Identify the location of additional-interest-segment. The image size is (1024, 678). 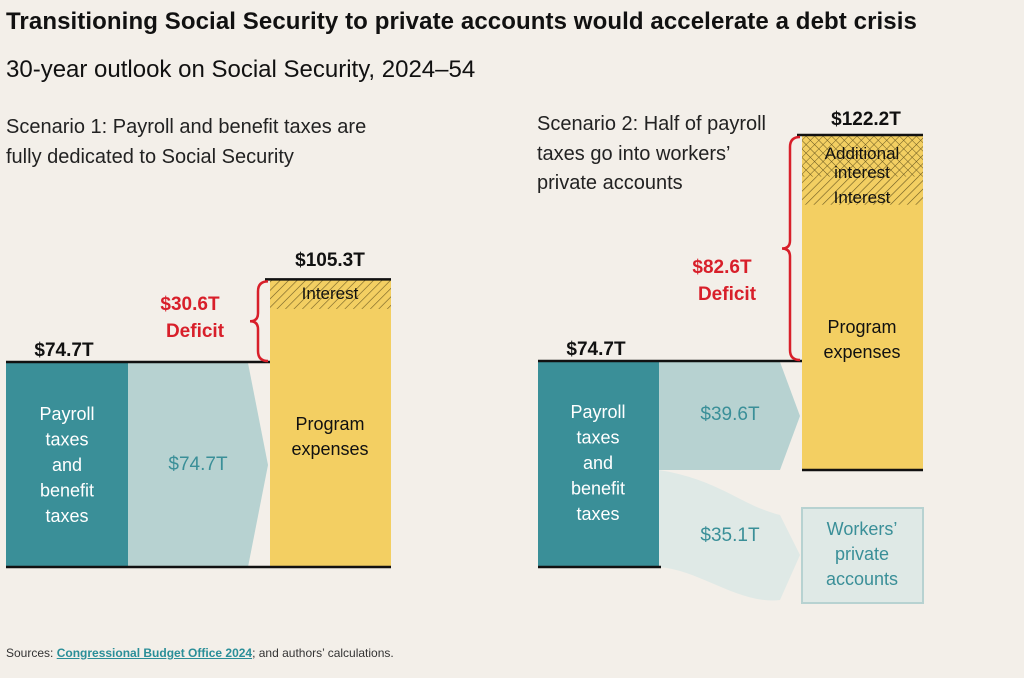
(862, 156).